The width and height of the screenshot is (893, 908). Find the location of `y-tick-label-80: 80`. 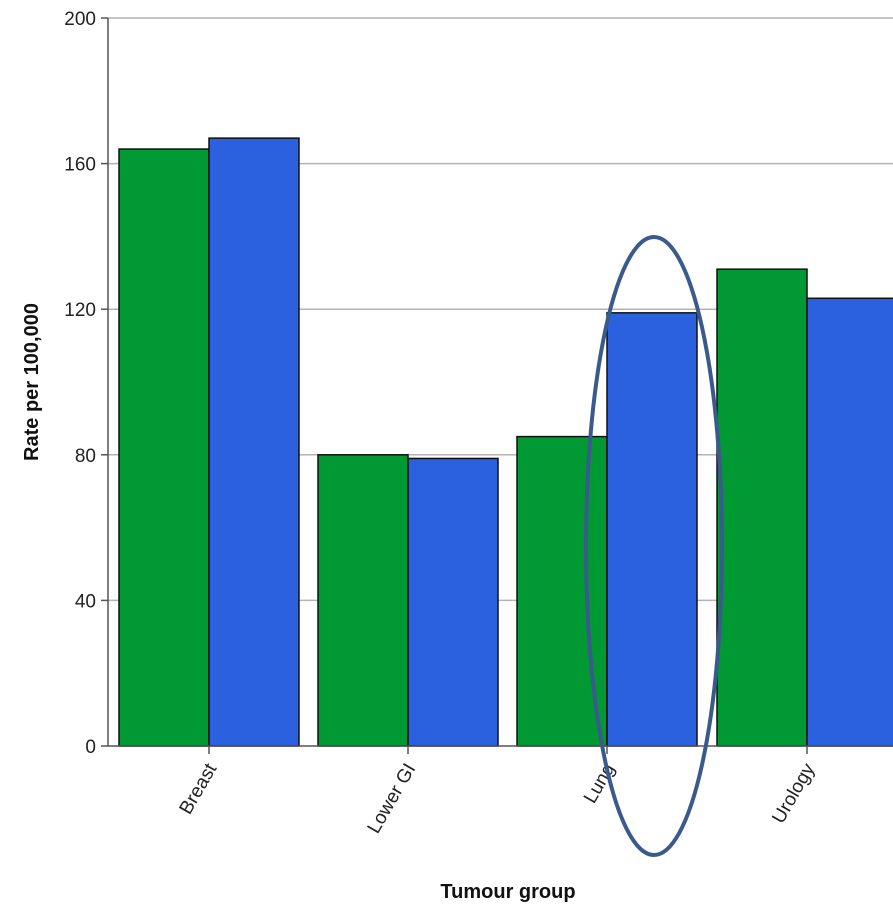

y-tick-label-80: 80 is located at coordinates (85, 456).